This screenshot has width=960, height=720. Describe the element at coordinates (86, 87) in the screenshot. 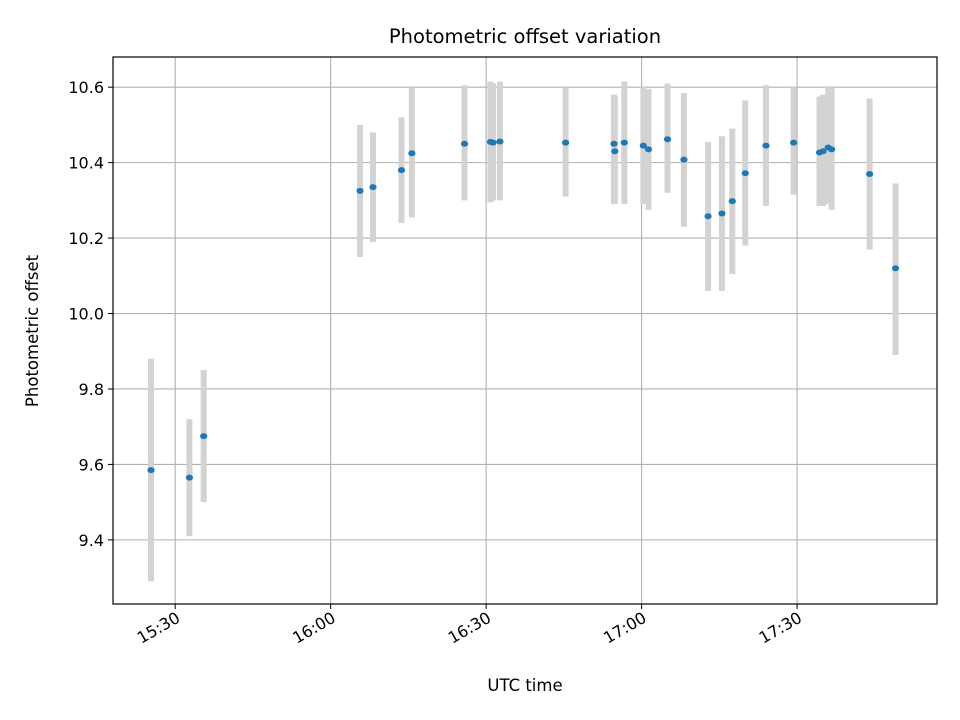

I see `y-tick-label: 10.6` at that location.